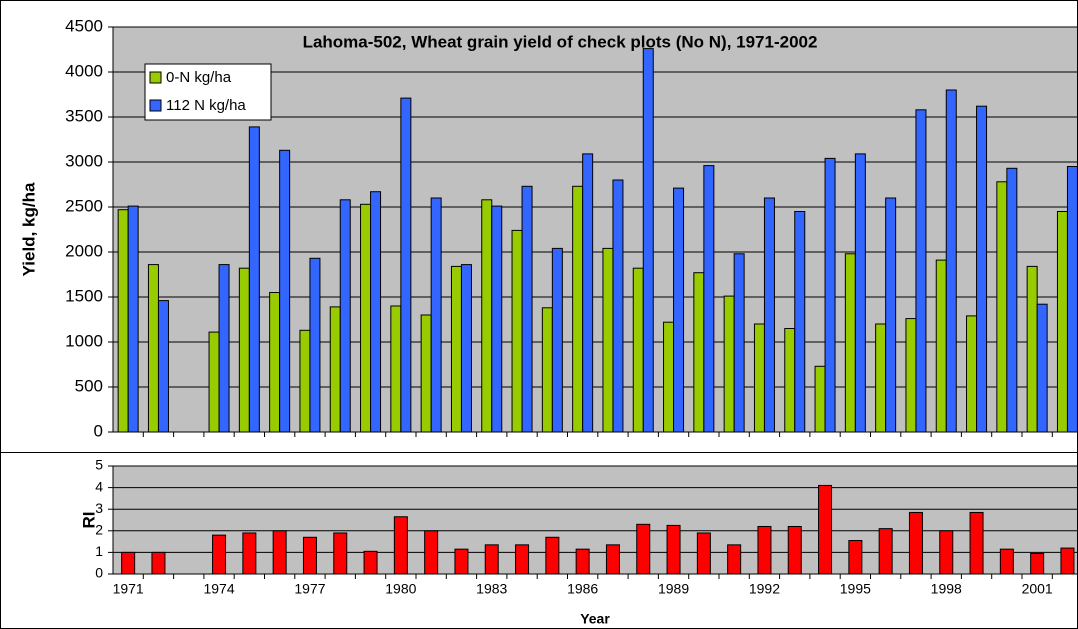 The height and width of the screenshot is (629, 1078). Describe the element at coordinates (582, 589) in the screenshot. I see `x-tick-label: 1986` at that location.